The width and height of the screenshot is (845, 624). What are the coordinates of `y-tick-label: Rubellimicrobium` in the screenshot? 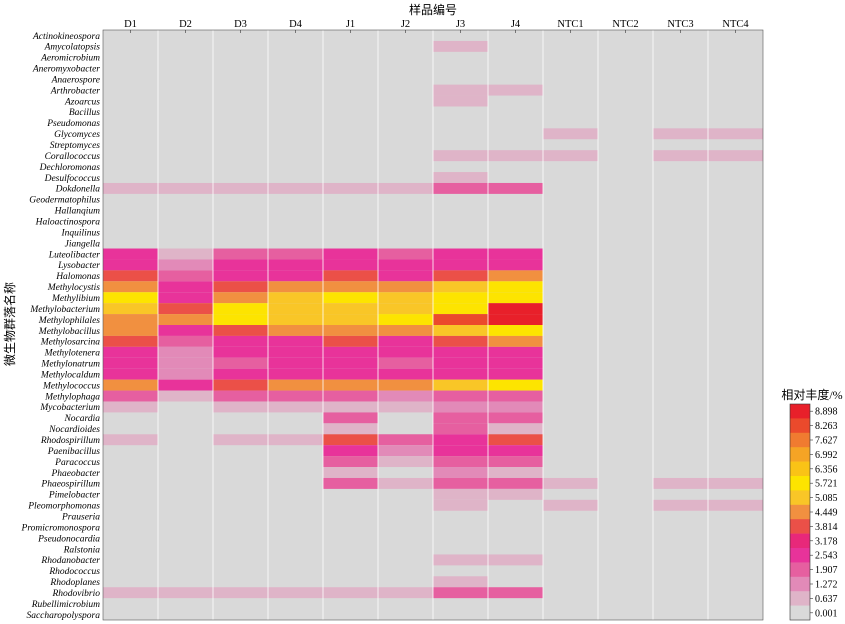 It's located at (65, 605).